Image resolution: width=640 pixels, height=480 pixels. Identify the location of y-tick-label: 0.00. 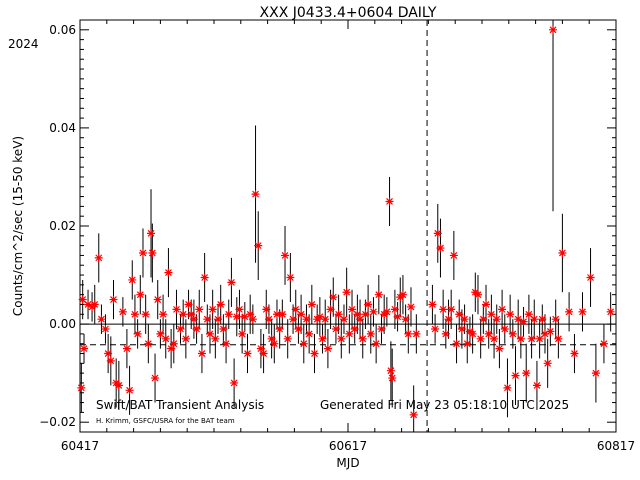
(62, 324).